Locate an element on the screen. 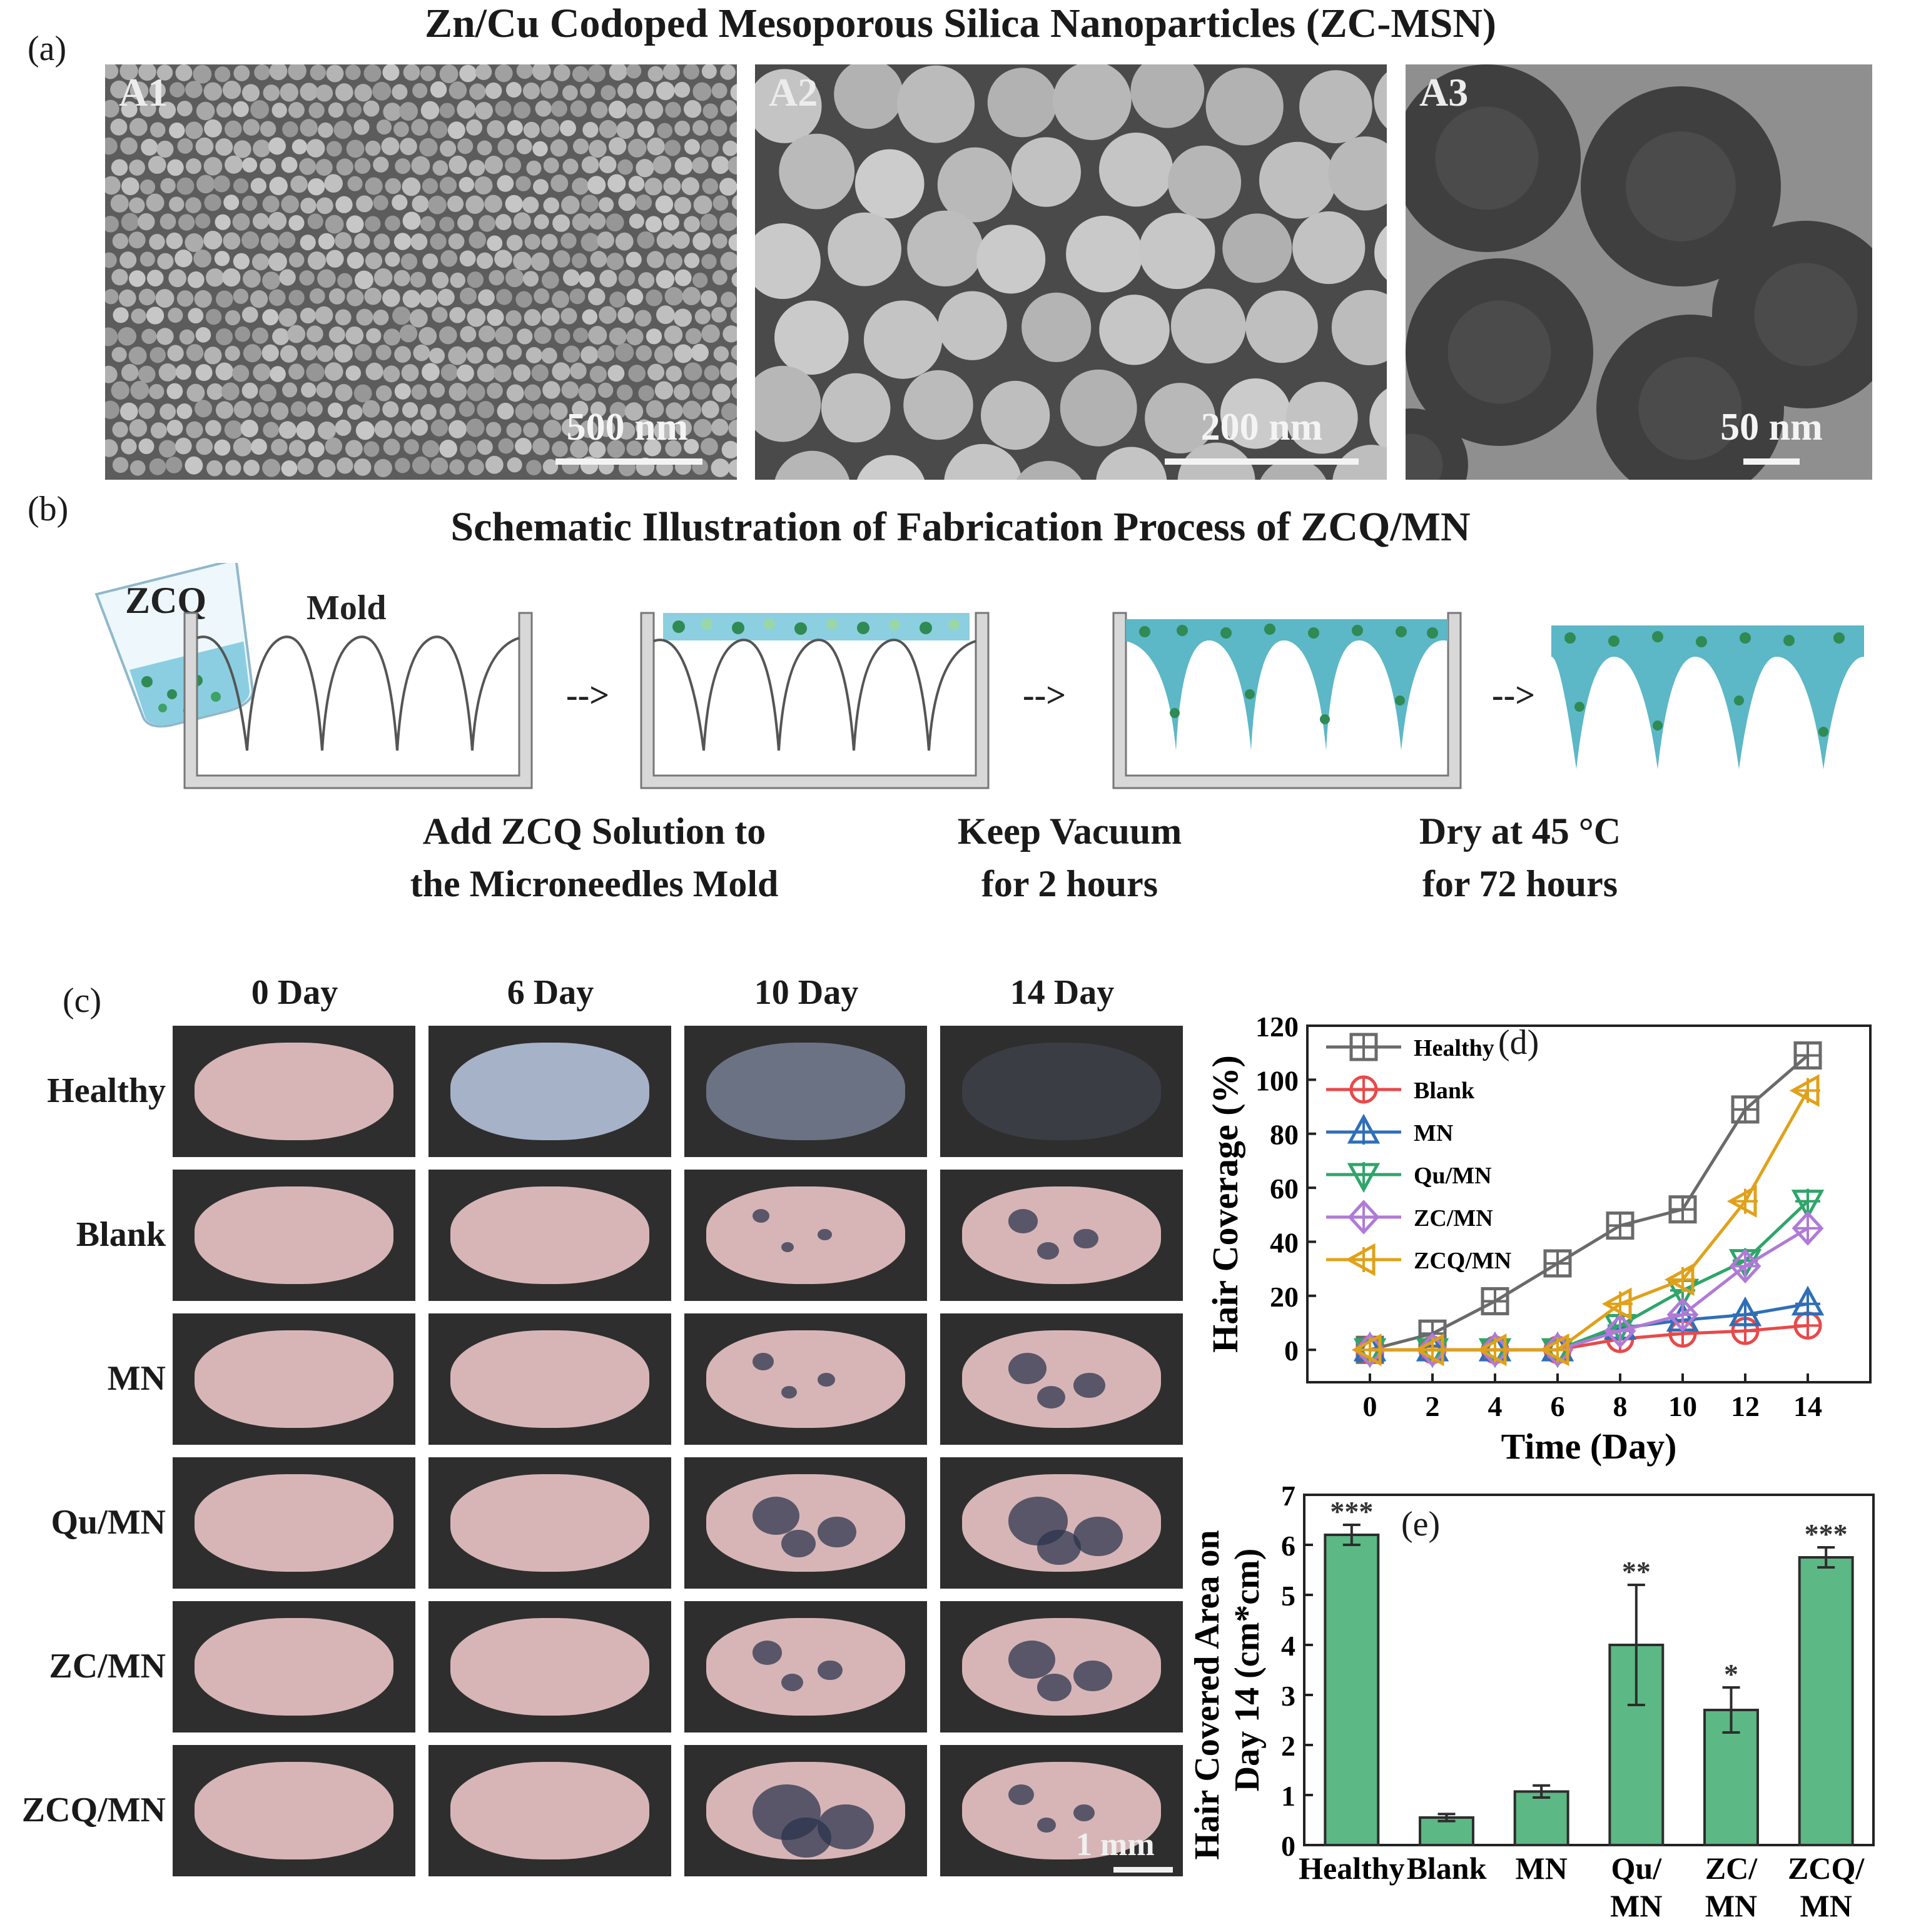 The width and height of the screenshot is (1921, 1932). scale-bar-a3 is located at coordinates (1771, 461).